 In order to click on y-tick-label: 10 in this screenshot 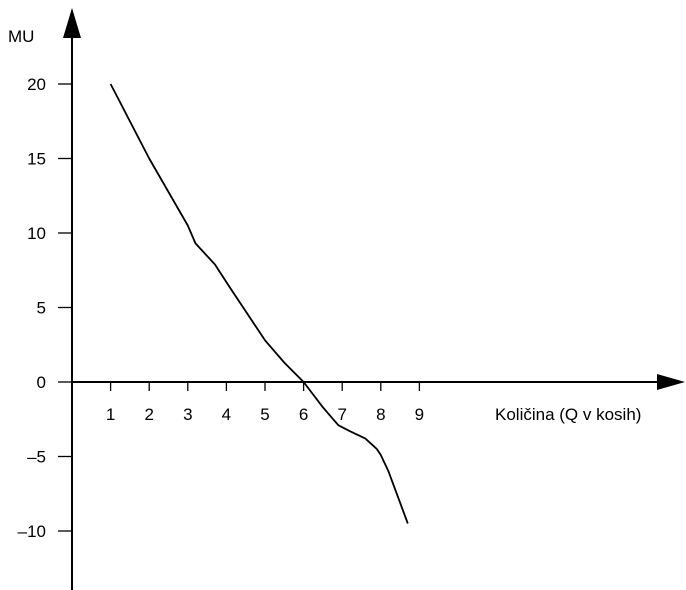, I will do `click(36, 233)`.